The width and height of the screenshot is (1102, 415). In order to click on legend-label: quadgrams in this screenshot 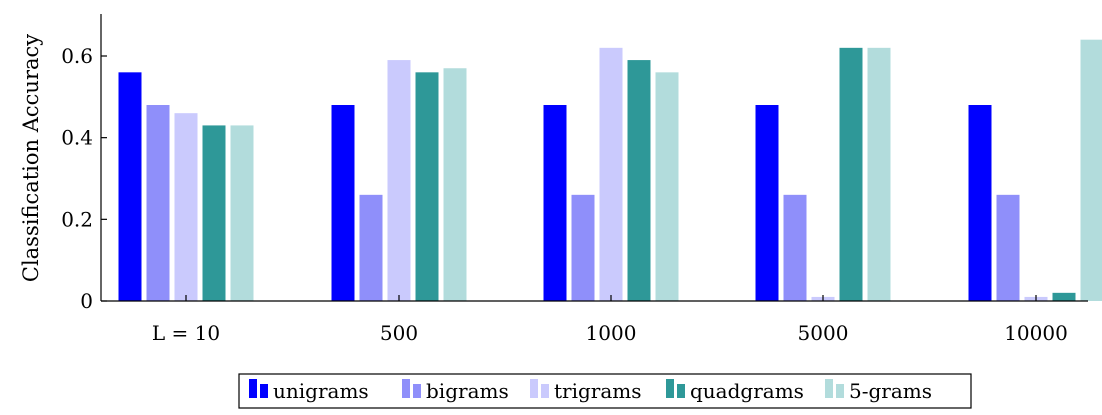, I will do `click(747, 391)`.